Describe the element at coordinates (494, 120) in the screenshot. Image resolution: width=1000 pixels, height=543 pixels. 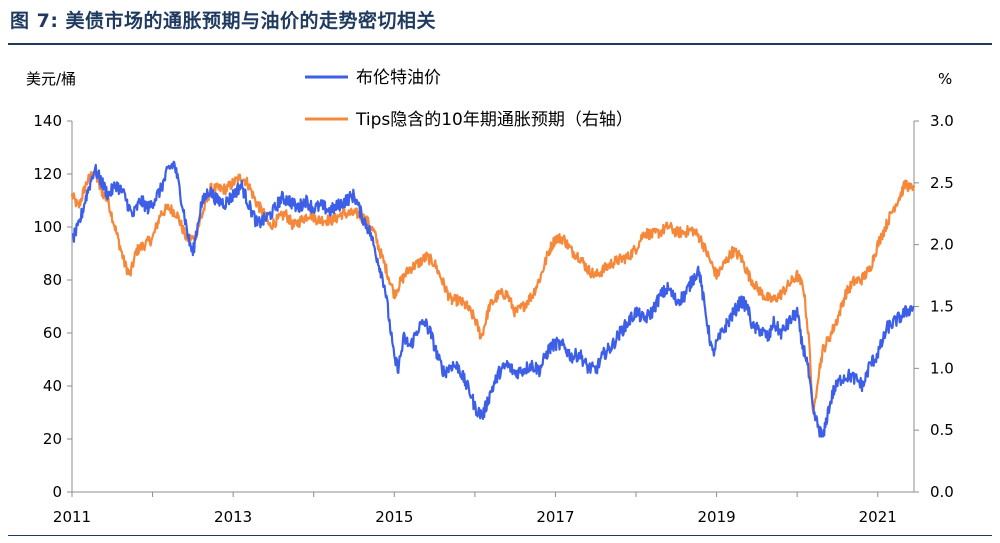
I see `legend-label-tips: Tips隐含的10年期通胀预期（右轴）` at that location.